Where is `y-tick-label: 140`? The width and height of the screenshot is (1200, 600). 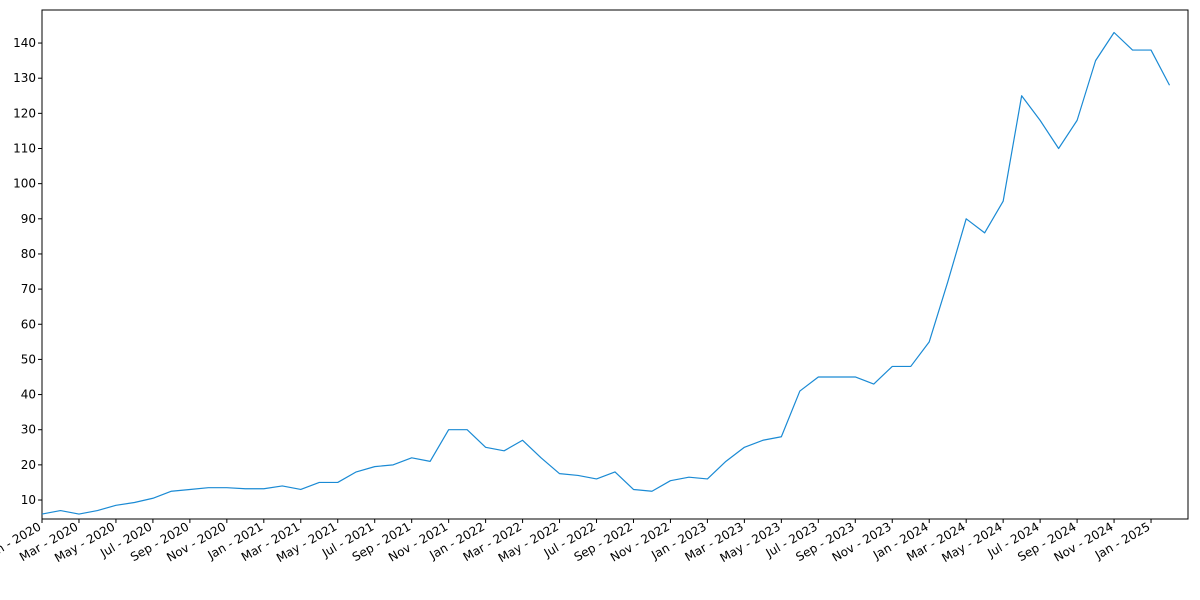
y-tick-label: 140 is located at coordinates (24, 43).